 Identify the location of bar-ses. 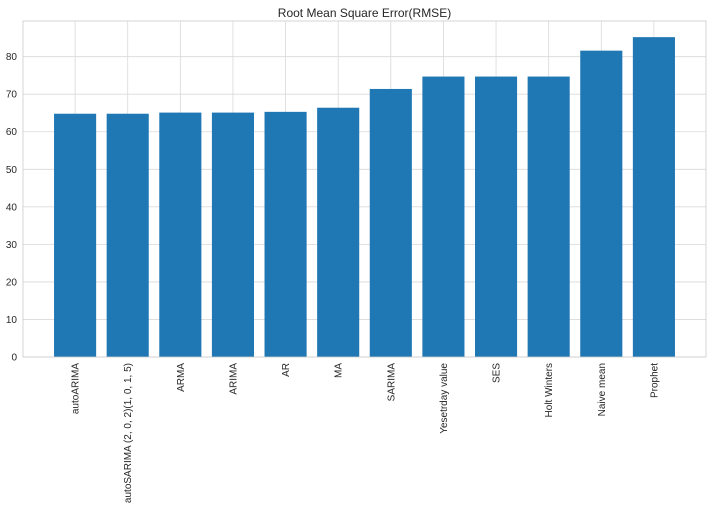
(496, 216).